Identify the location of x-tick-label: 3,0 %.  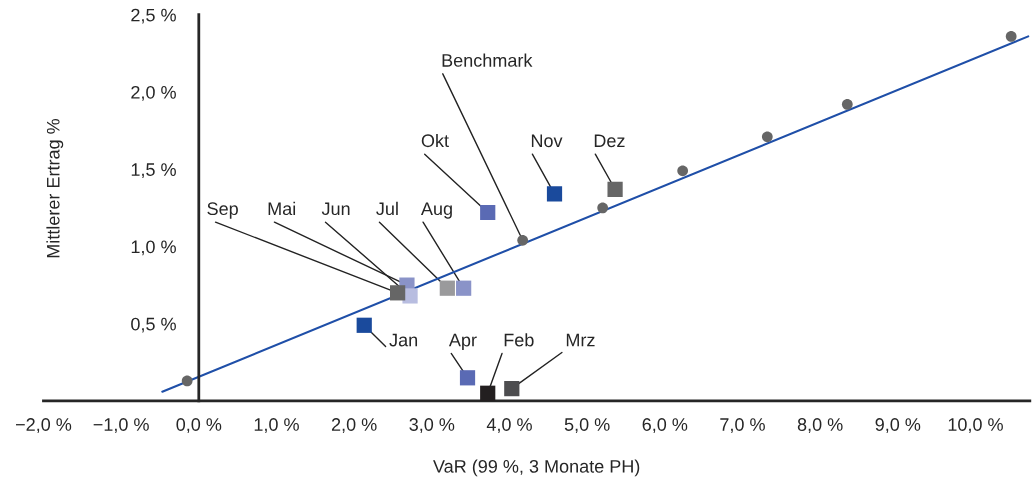
(432, 426).